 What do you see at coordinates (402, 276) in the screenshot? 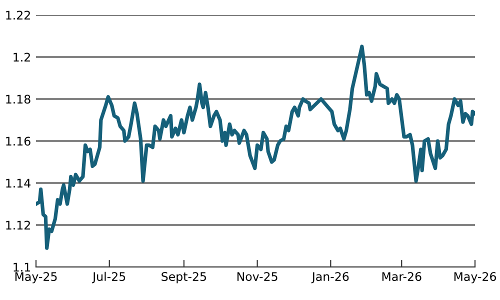
I see `x-tick-label: Mar-26` at bounding box center [402, 276].